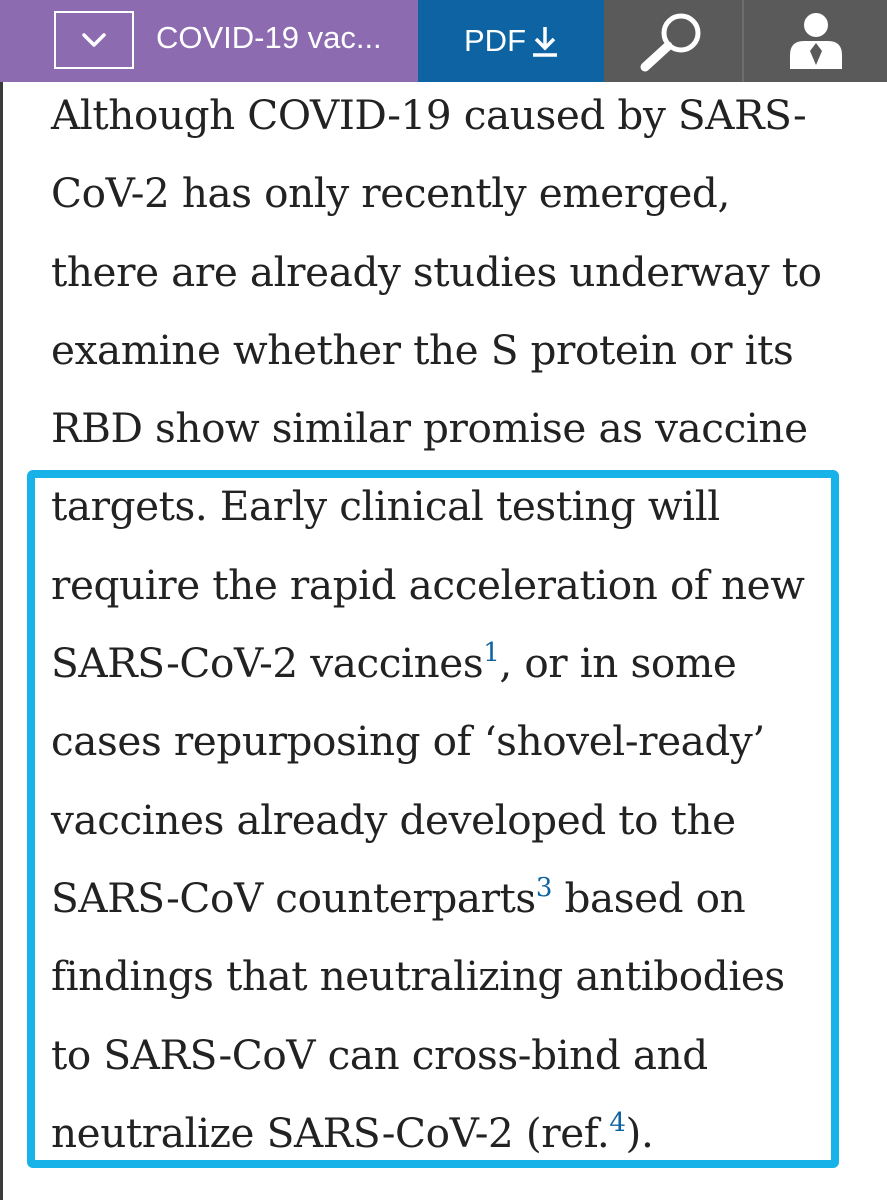 The width and height of the screenshot is (887, 1200). I want to click on text-run: )., so click(640, 1133).